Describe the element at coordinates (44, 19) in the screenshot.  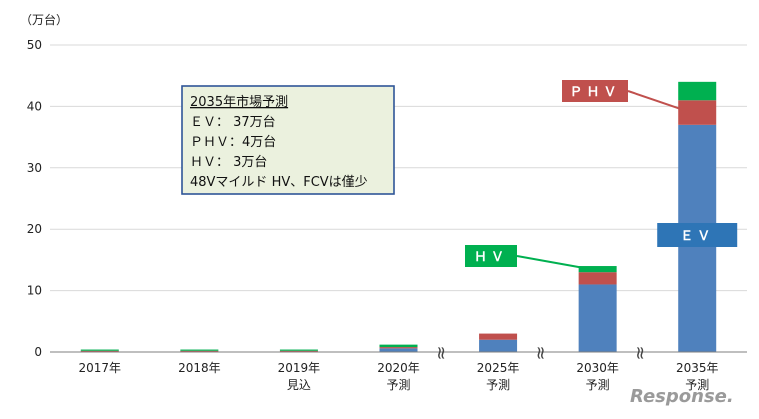
I see `y-unit-label: （万台）` at that location.